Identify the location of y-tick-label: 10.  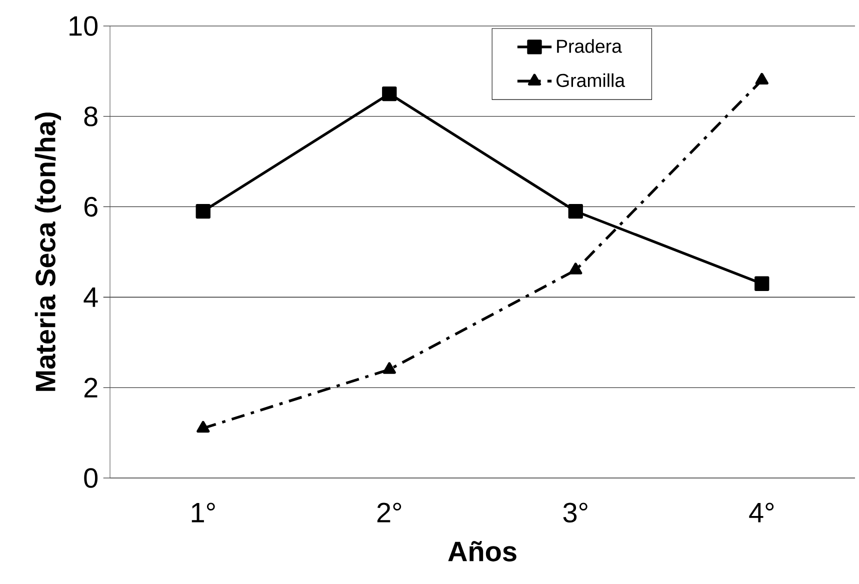
(84, 26).